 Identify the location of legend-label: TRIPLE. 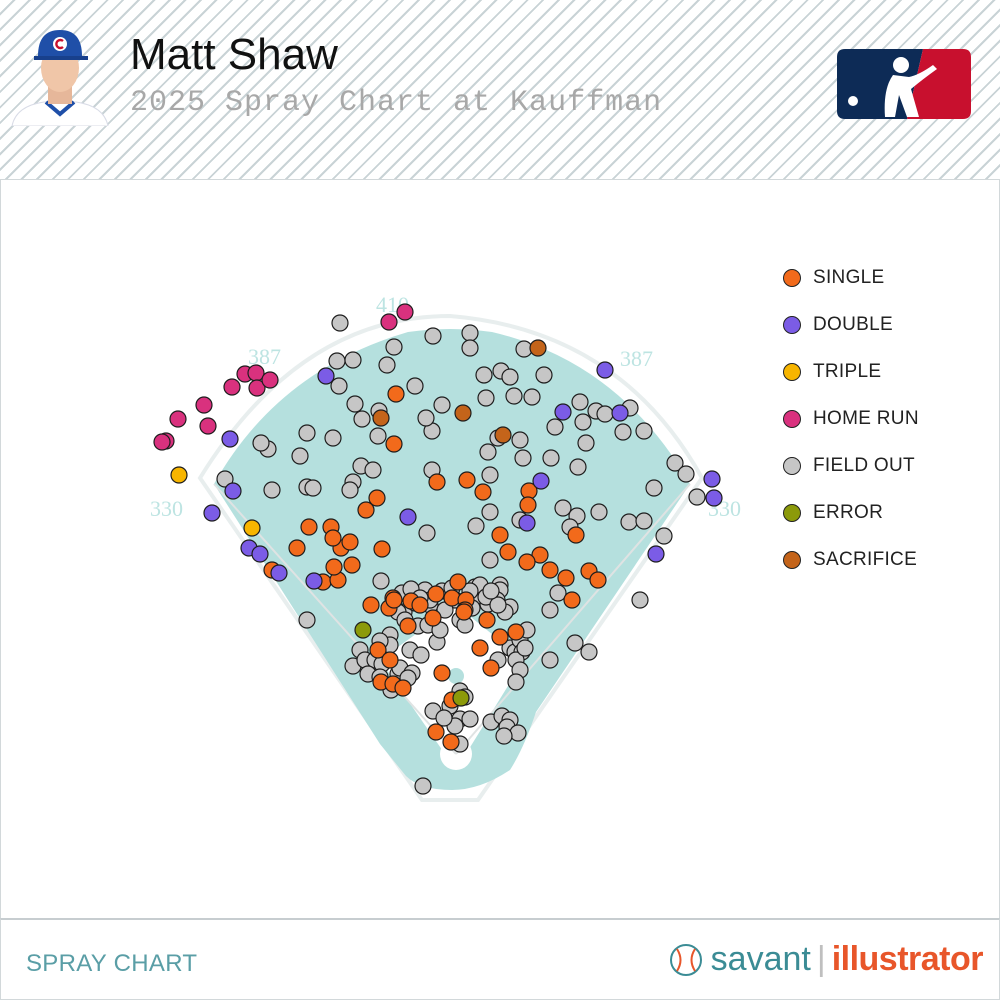
(847, 371).